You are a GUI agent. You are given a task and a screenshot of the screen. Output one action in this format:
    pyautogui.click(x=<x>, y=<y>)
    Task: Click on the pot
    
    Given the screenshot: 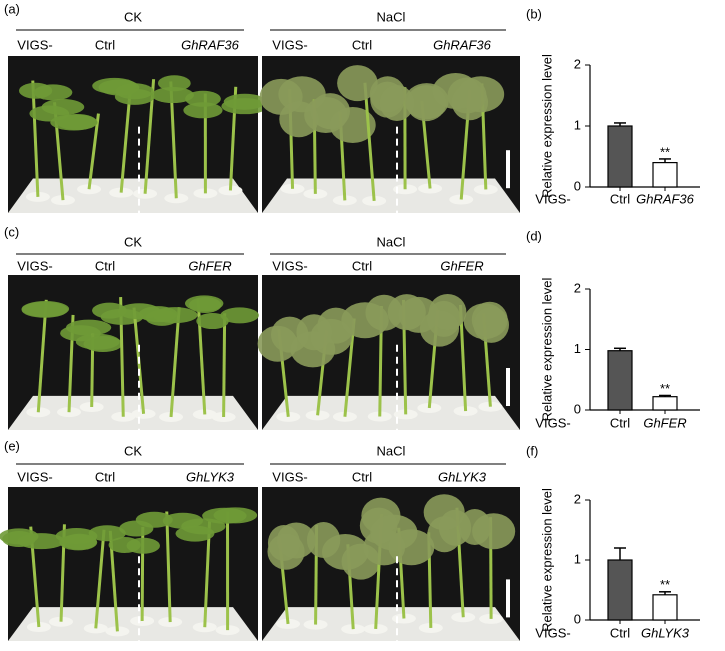 What is the action you would take?
    pyautogui.click(x=62, y=200)
    